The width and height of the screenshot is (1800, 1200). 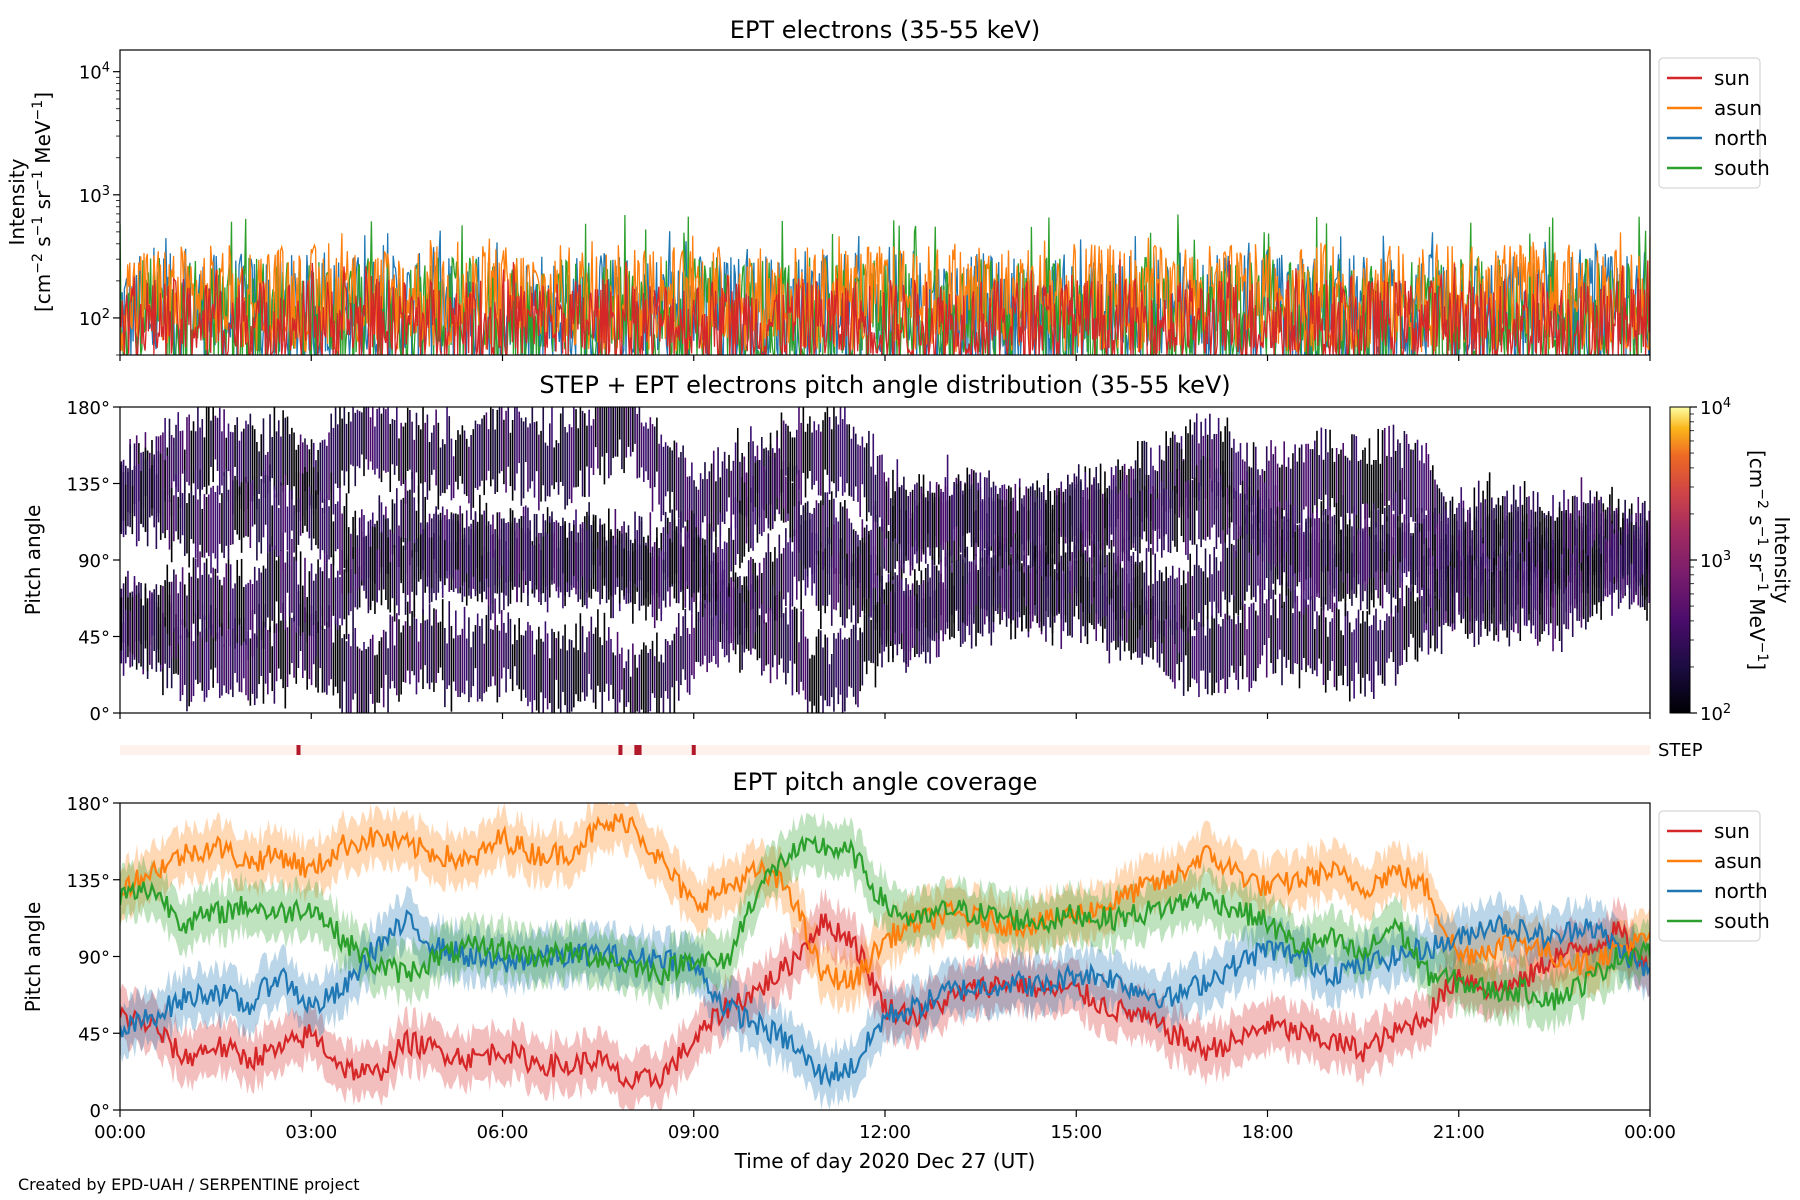 I want to click on panel-step-strip: STEP, so click(x=911, y=750).